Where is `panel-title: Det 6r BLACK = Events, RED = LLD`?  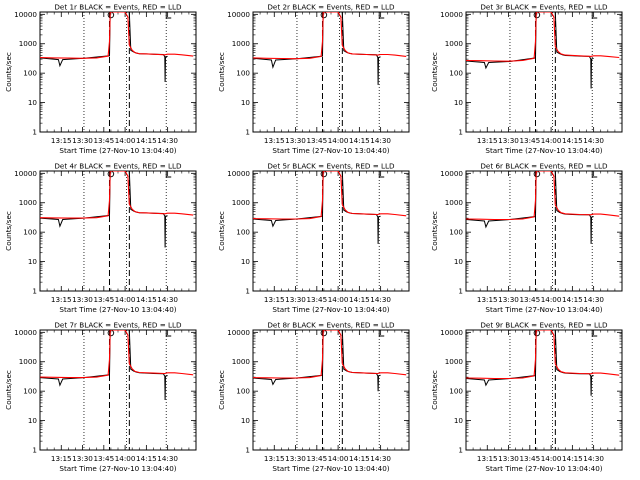
panel-title: Det 6r BLACK = Events, RED = LLD is located at coordinates (544, 166).